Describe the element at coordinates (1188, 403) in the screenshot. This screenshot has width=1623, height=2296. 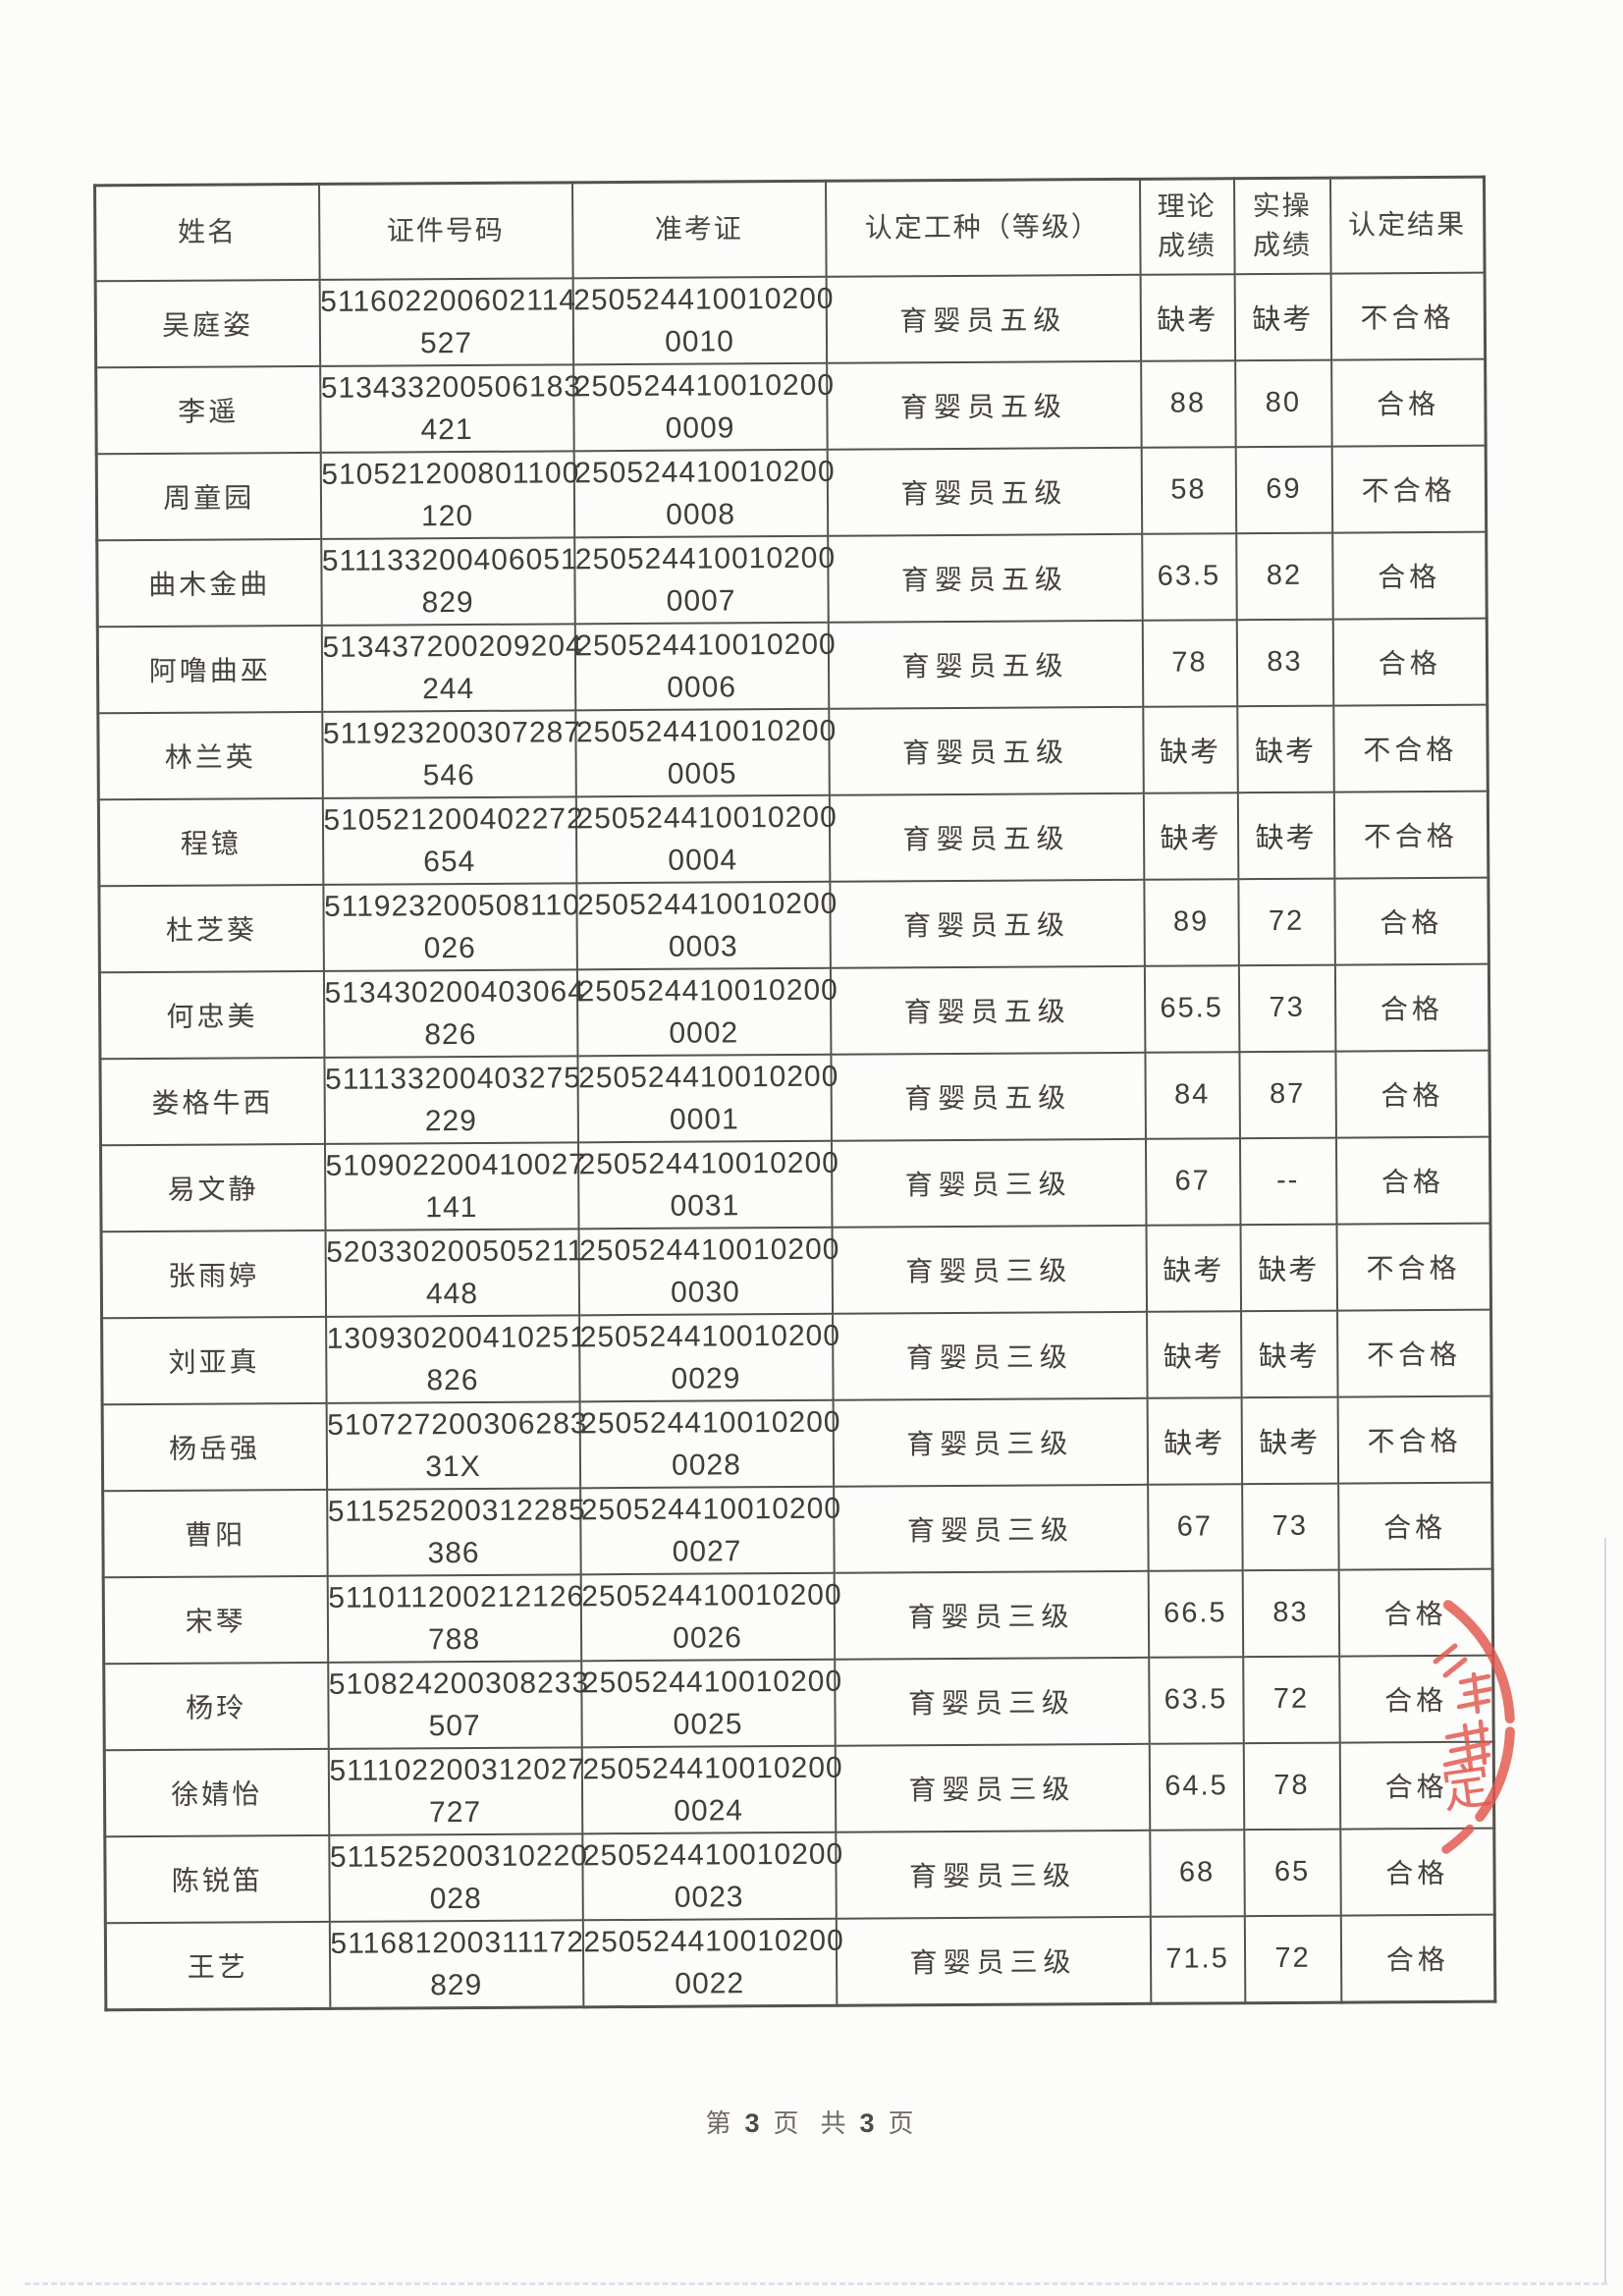
I see `cell-theory-score: 88` at that location.